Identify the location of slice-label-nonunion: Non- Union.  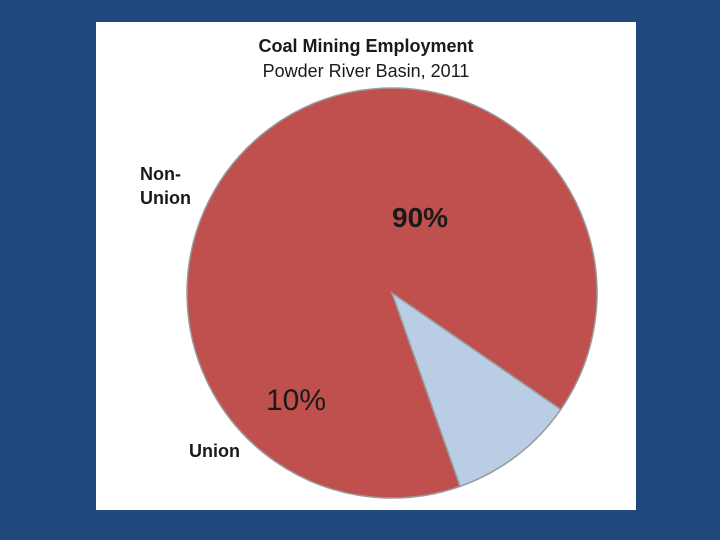
(165, 186).